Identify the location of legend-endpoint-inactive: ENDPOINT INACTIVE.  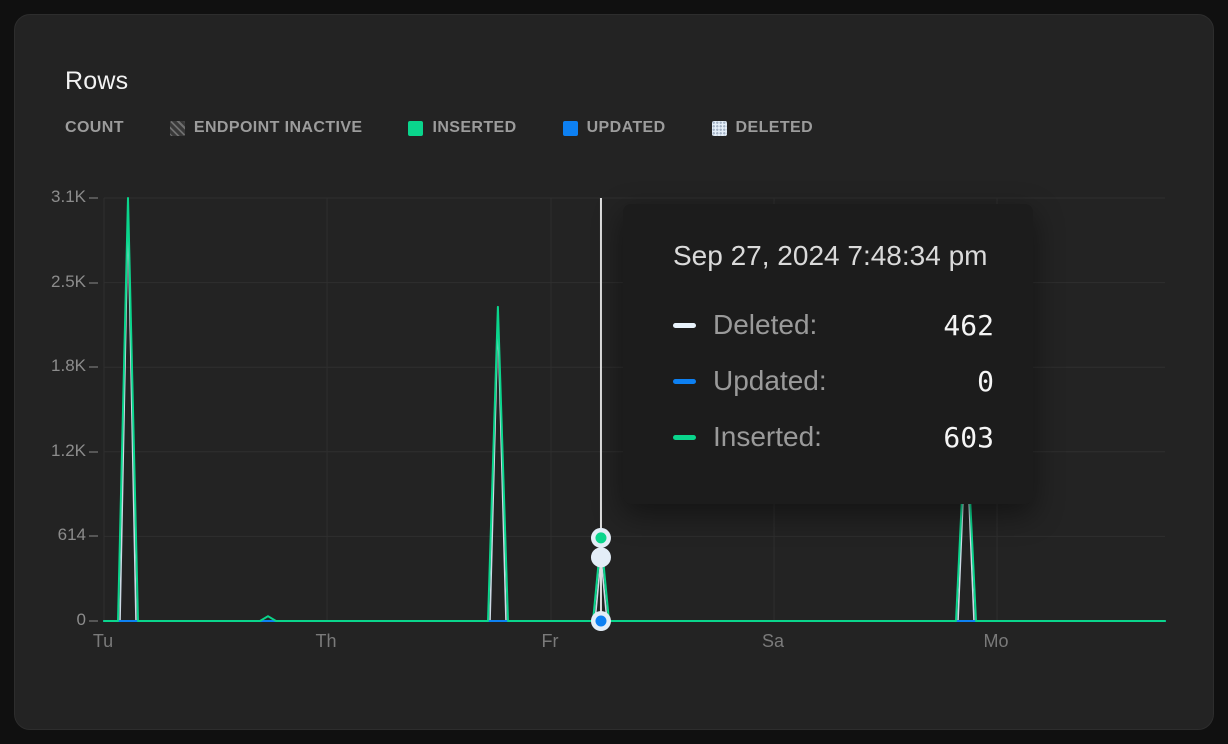
(266, 128).